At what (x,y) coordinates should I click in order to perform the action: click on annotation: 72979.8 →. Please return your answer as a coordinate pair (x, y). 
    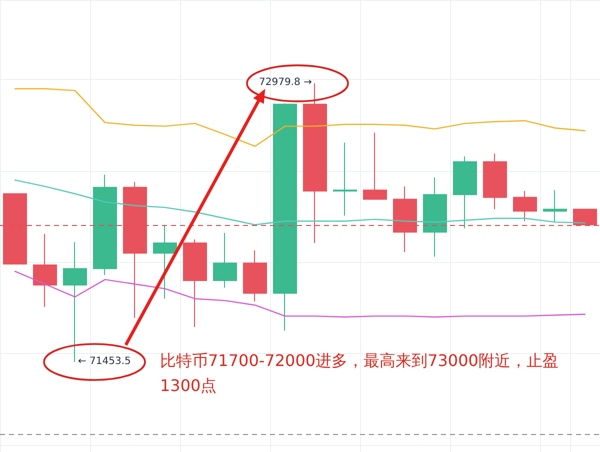
    Looking at the image, I should click on (285, 83).